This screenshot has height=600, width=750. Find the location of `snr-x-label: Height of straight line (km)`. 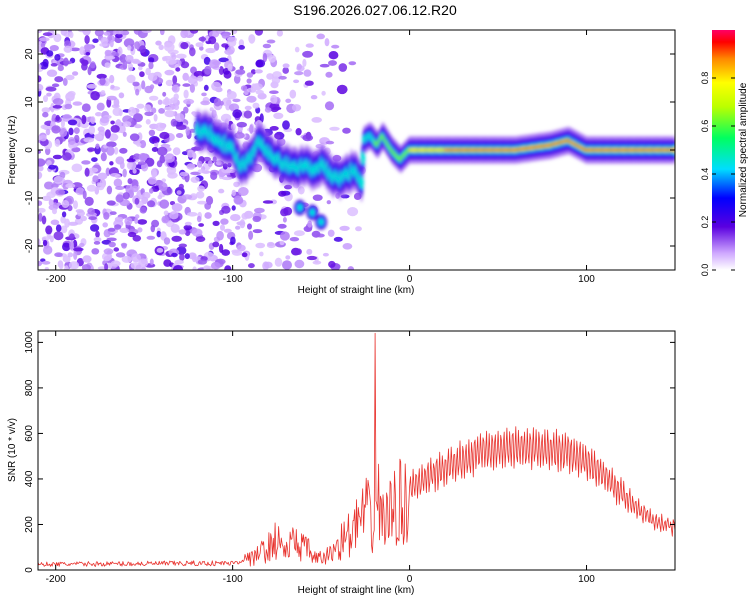

snr-x-label: Height of straight line (km) is located at coordinates (356, 590).